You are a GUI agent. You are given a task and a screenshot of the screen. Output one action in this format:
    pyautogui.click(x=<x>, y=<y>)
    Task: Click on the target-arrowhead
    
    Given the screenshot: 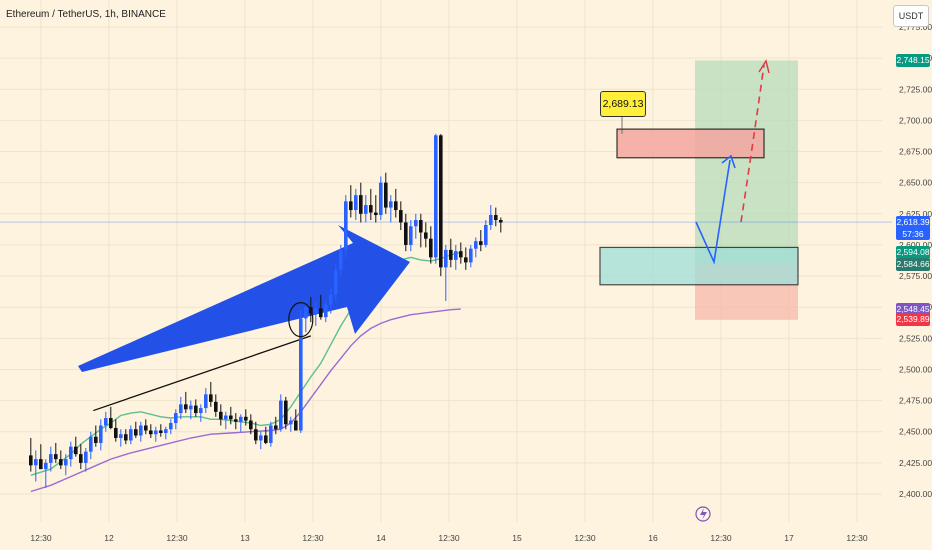 What is the action you would take?
    pyautogui.click(x=764, y=66)
    